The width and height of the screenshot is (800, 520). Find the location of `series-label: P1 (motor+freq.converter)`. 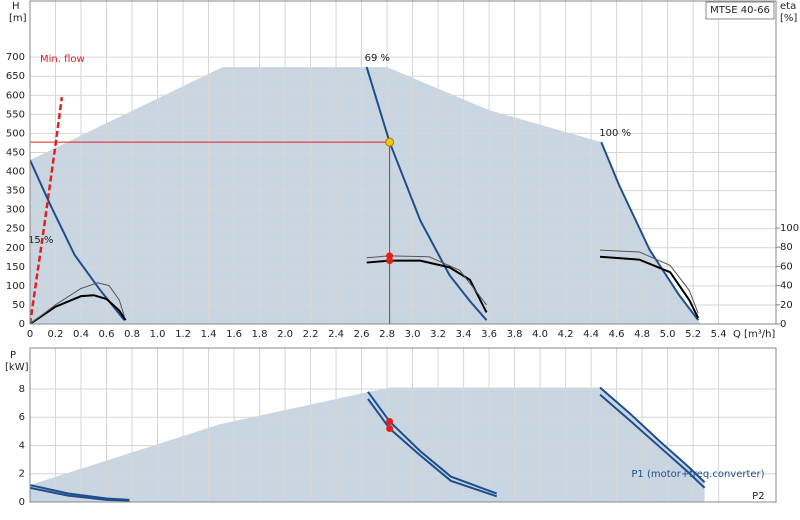

series-label: P1 (motor+freq.converter) is located at coordinates (697, 474).